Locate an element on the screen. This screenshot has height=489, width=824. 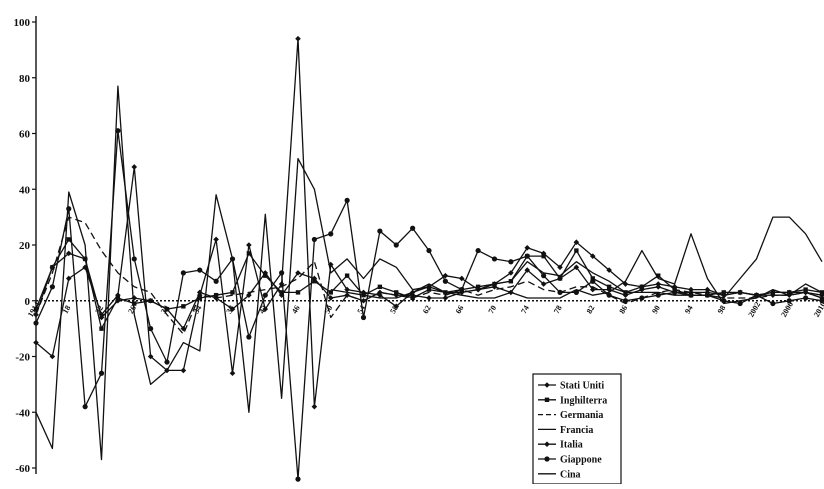
legend-label: Germania is located at coordinates (581, 415).